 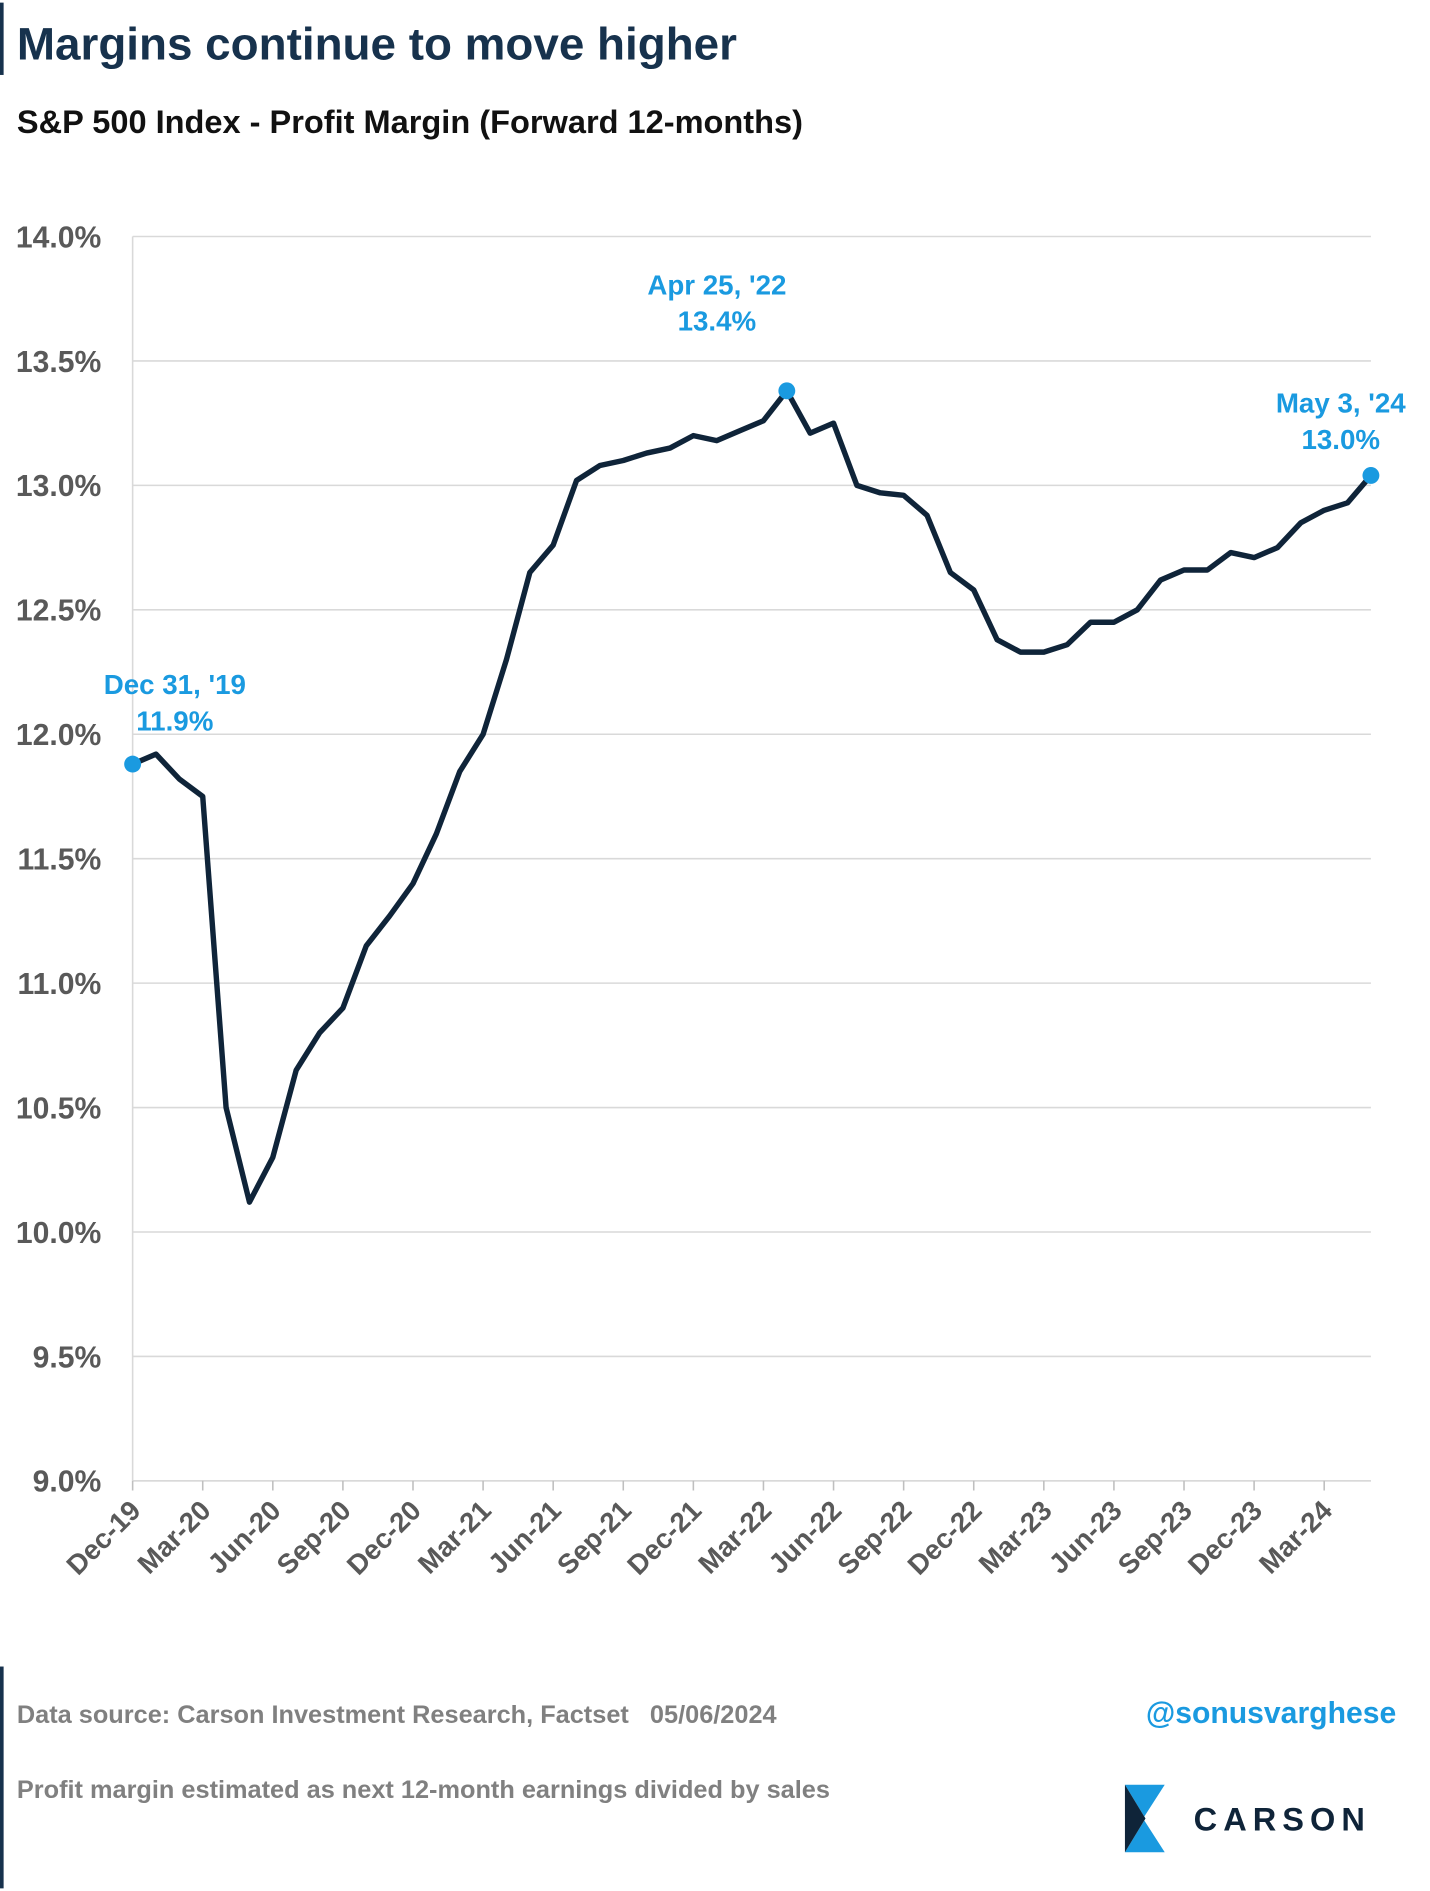 What do you see at coordinates (174, 720) in the screenshot?
I see `annotation-value: 11.9%` at bounding box center [174, 720].